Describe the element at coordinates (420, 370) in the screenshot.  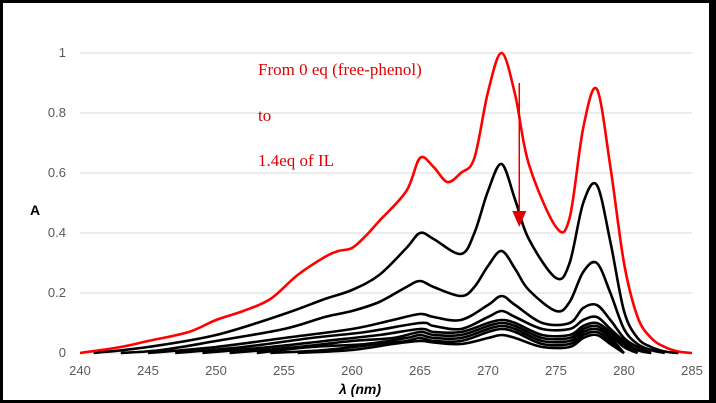
I see `x-tick-label: 265` at that location.